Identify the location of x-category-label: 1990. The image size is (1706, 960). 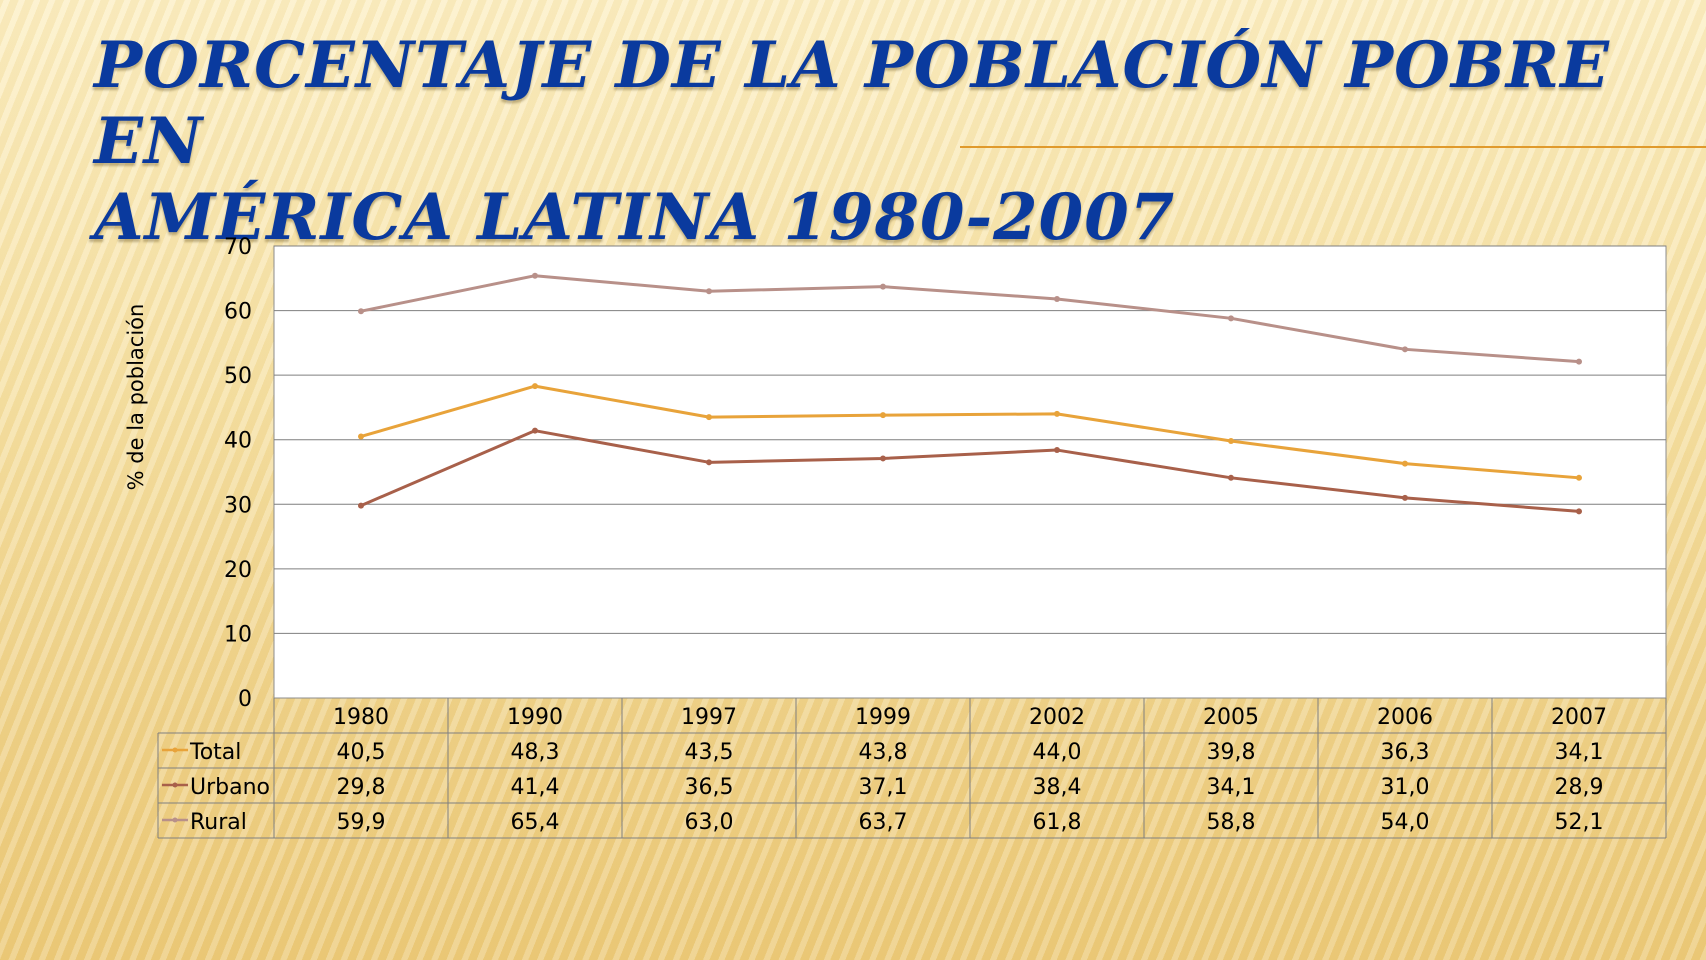
(535, 717).